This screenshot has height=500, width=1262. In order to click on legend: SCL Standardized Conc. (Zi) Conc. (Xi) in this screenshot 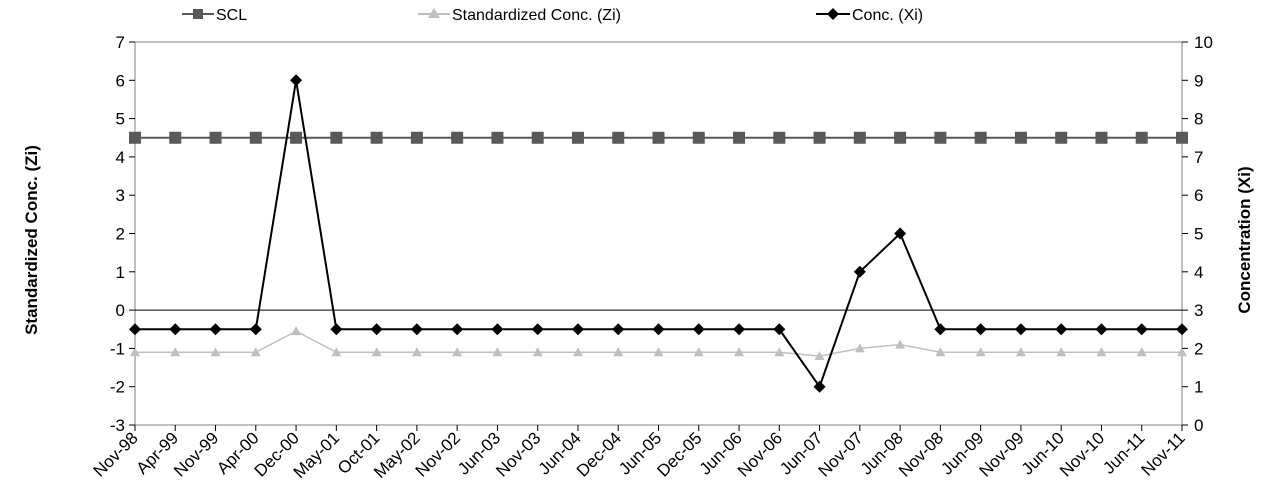, I will do `click(552, 15)`.